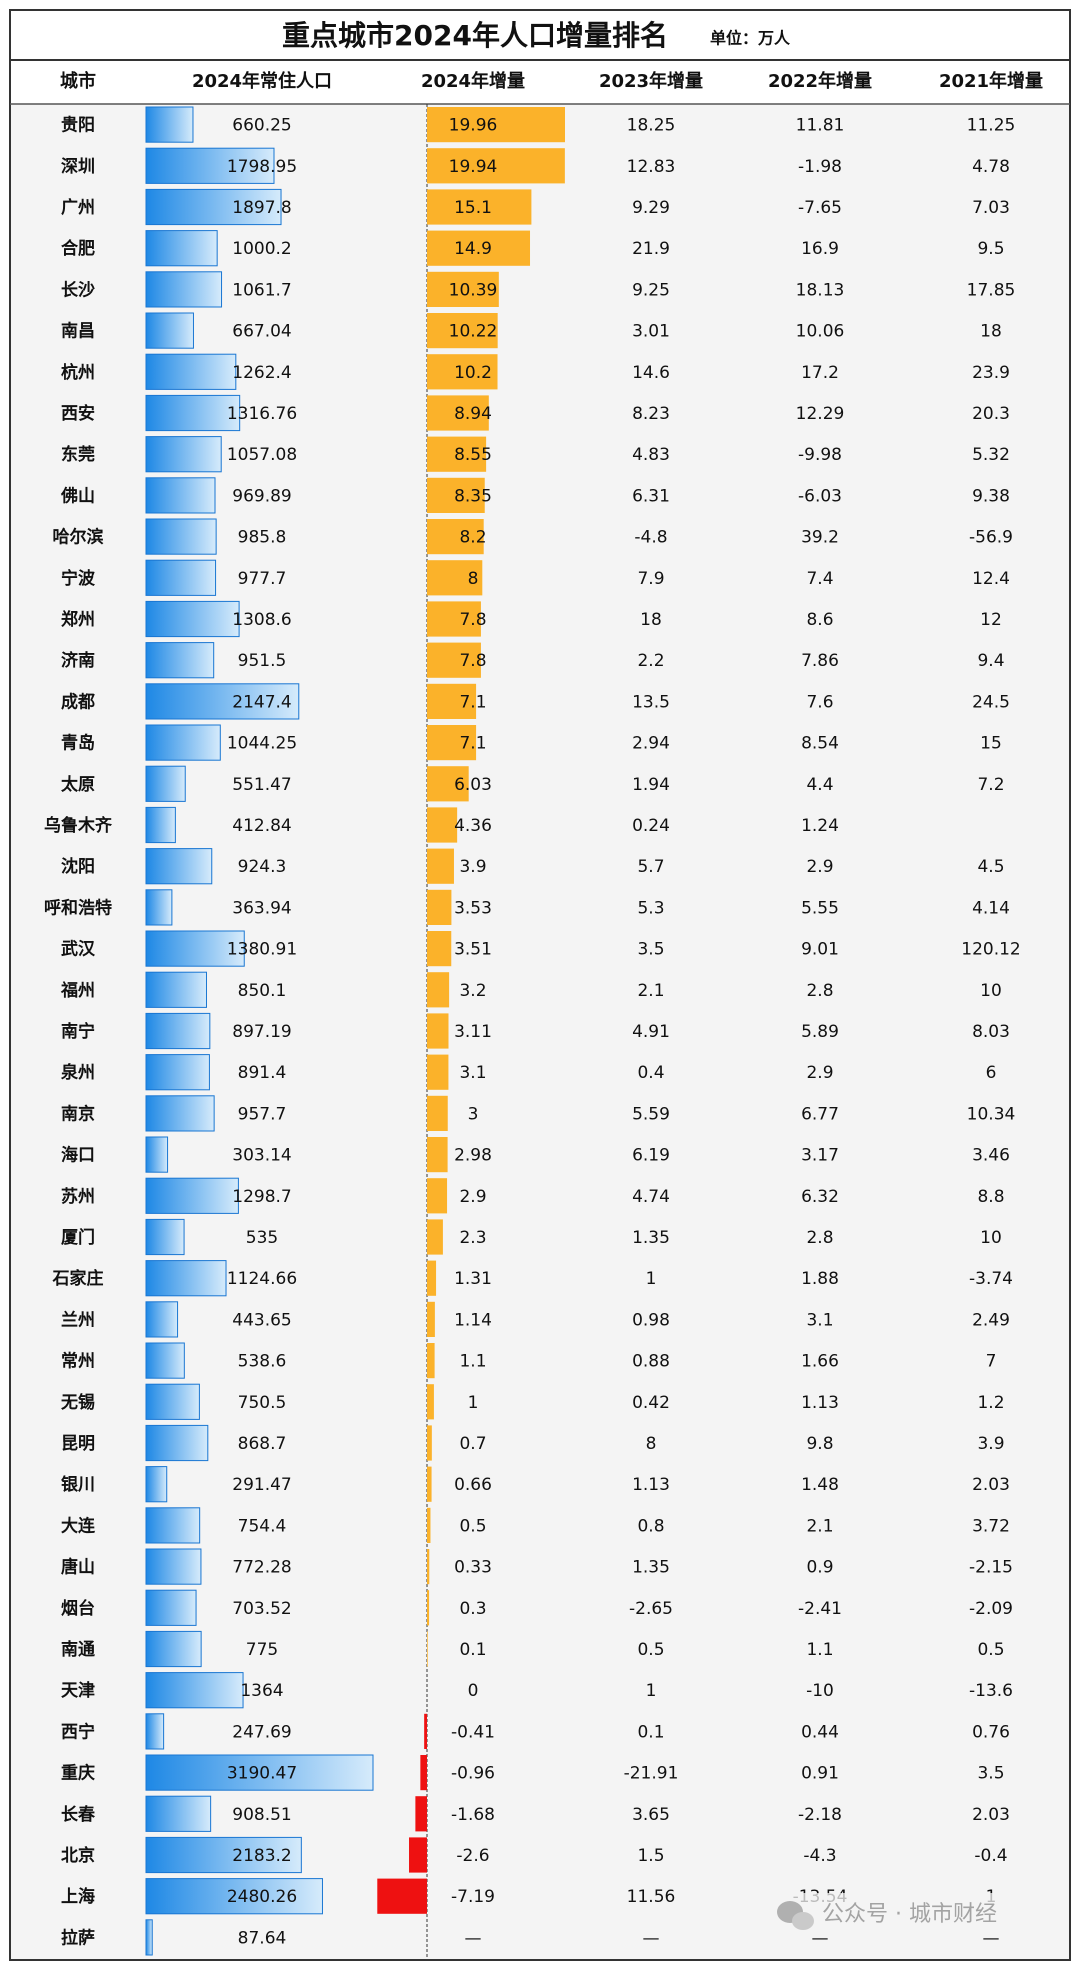 The height and width of the screenshot is (1965, 1080). I want to click on cell-value: 6.32, so click(820, 1197).